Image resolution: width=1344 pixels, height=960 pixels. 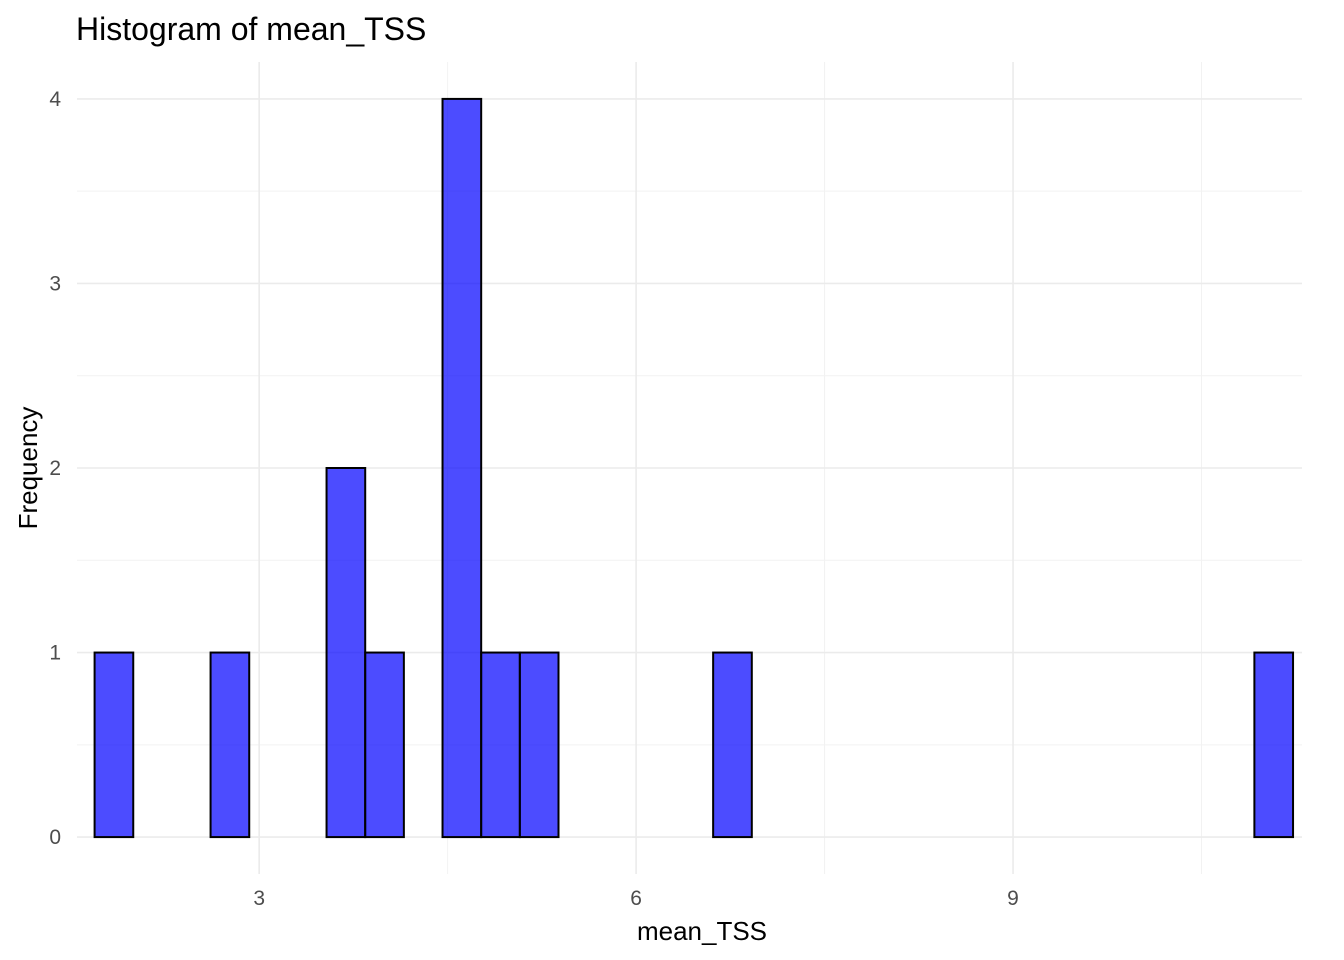 I want to click on y-tick-label: 3, so click(x=55, y=283).